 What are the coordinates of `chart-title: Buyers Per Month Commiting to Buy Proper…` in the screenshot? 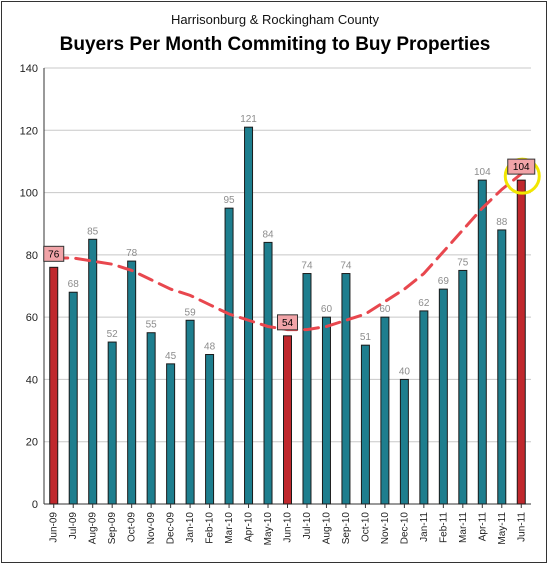 It's located at (275, 44).